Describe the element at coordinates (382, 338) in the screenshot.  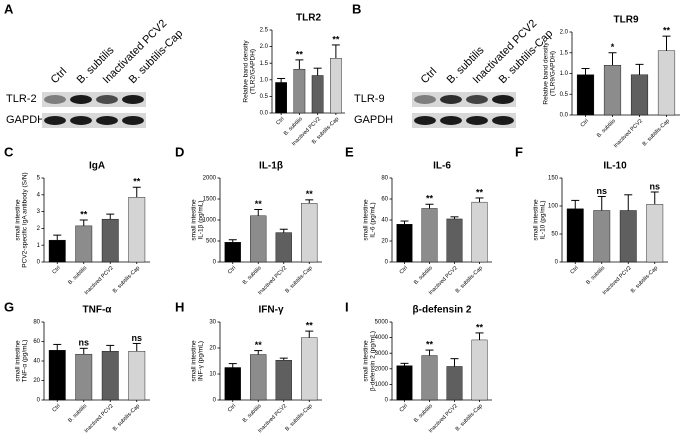
I see `y-tick-label: 4000` at that location.